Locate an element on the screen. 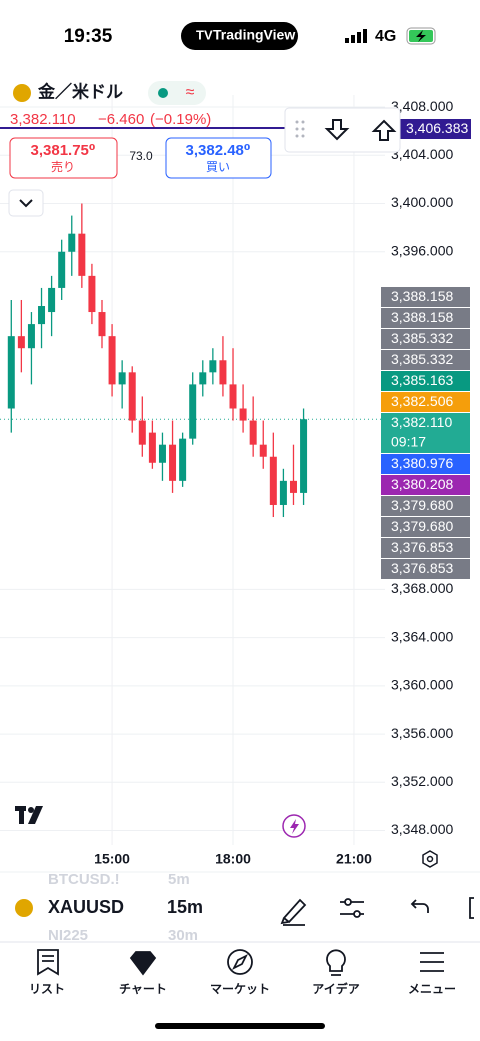 The image size is (480, 1041). floating-toolbar is located at coordinates (342, 130).